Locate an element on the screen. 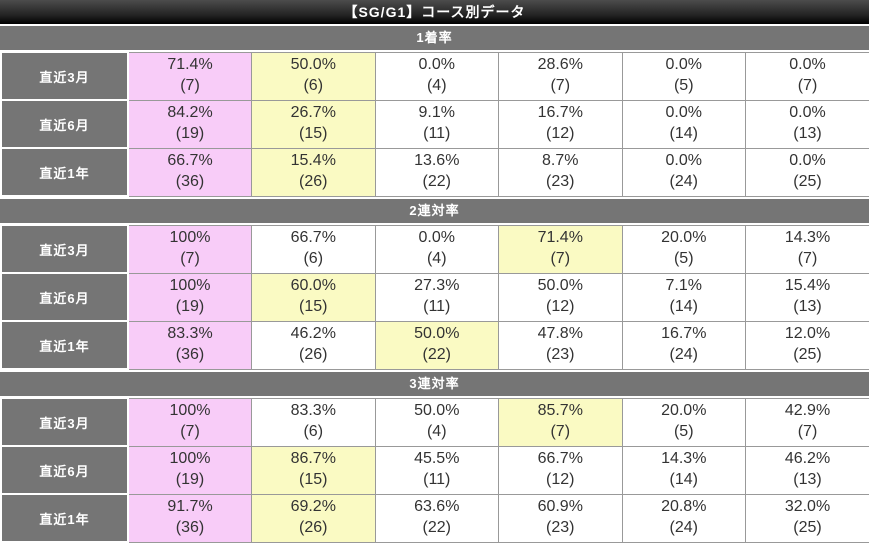 The width and height of the screenshot is (869, 545). percentage-value: 15.4% is located at coordinates (313, 161).